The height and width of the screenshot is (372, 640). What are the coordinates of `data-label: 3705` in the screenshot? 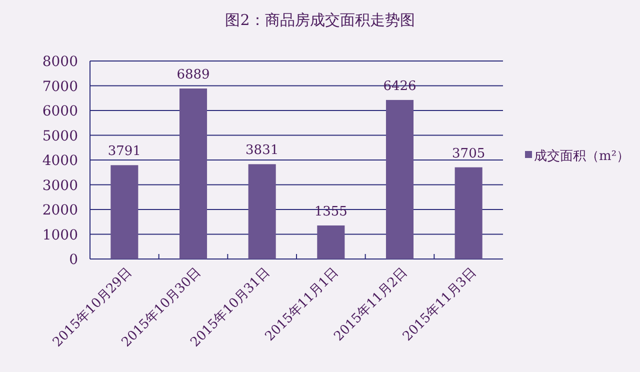 It's located at (469, 154).